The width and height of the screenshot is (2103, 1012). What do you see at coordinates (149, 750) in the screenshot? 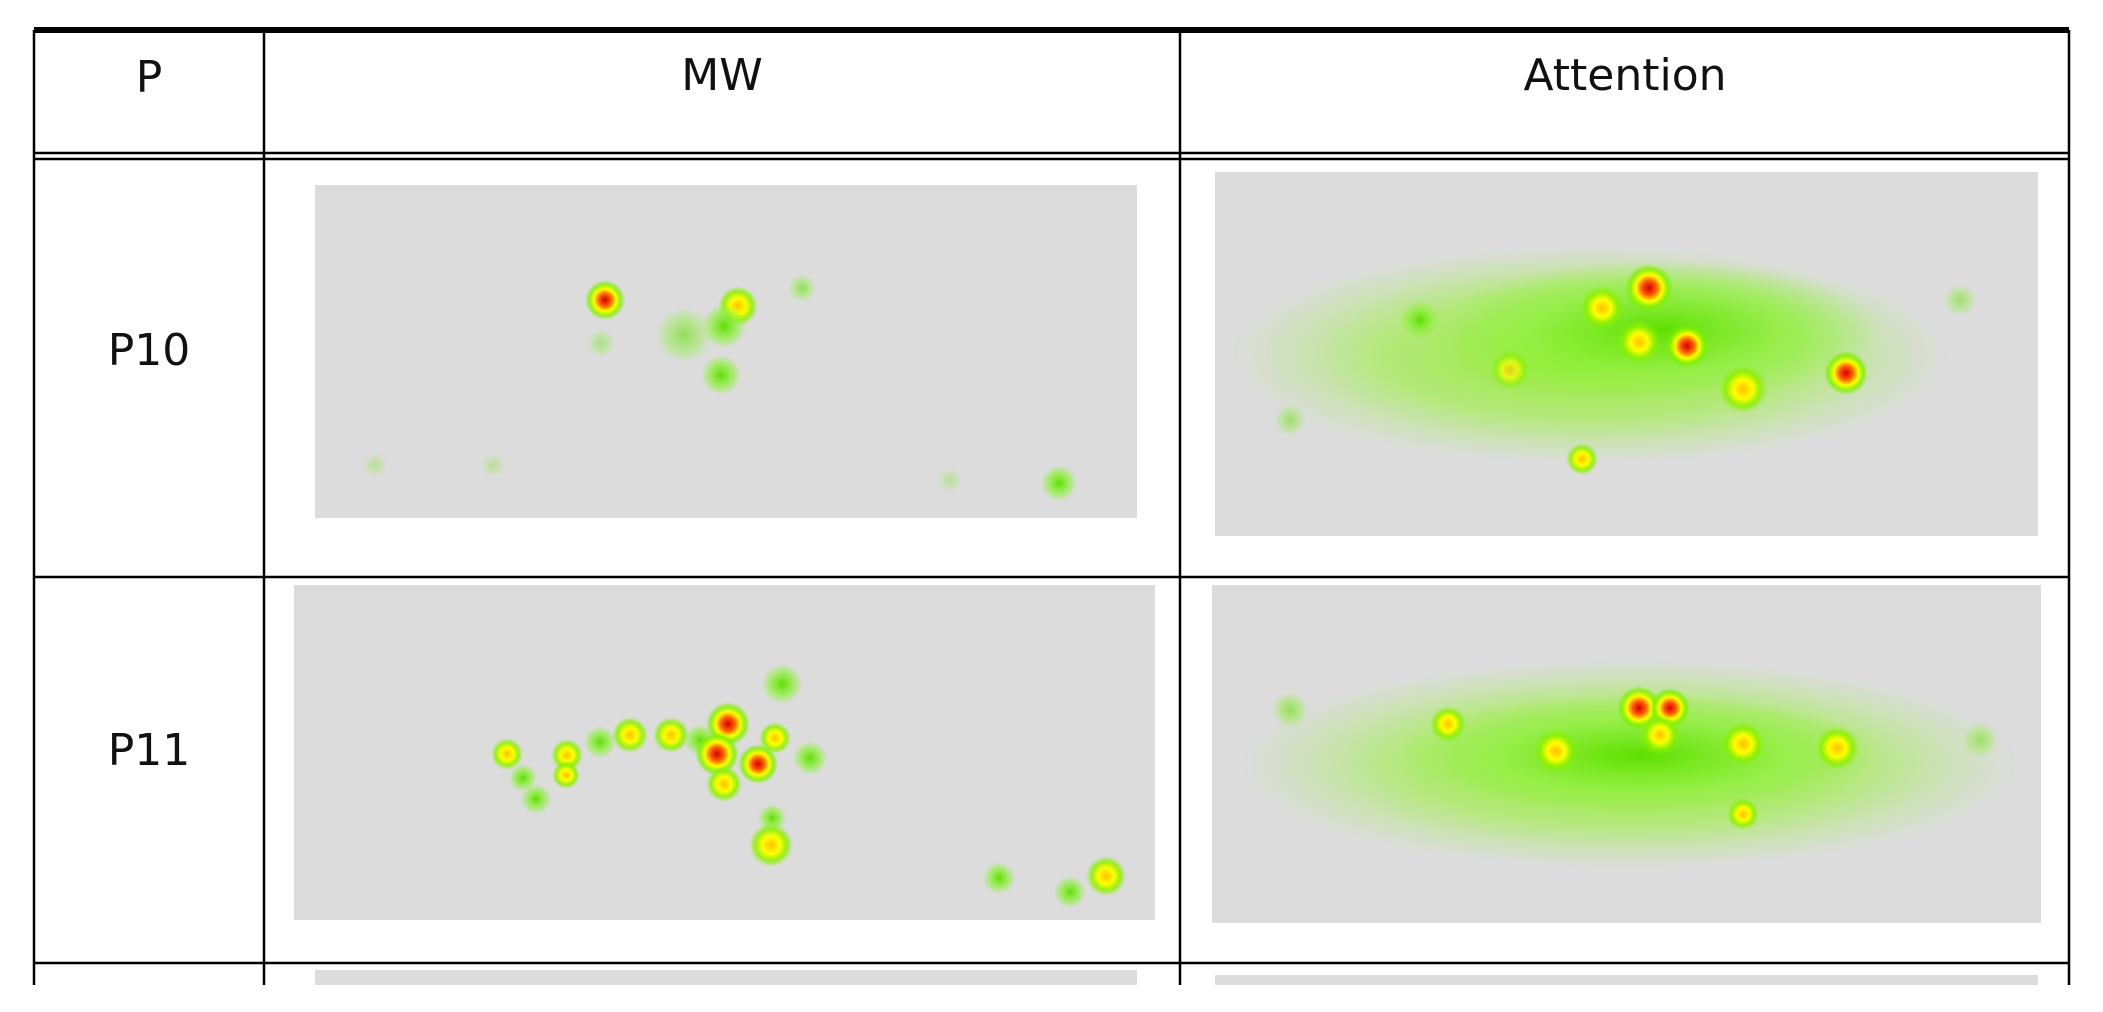
I see `participant-label: P11` at bounding box center [149, 750].